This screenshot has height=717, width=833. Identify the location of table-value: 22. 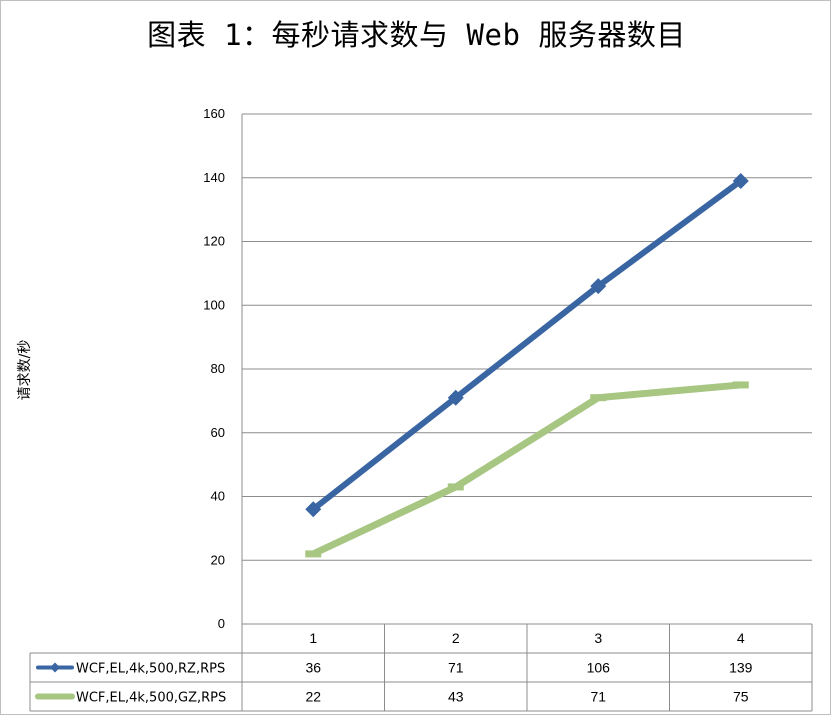
(313, 697).